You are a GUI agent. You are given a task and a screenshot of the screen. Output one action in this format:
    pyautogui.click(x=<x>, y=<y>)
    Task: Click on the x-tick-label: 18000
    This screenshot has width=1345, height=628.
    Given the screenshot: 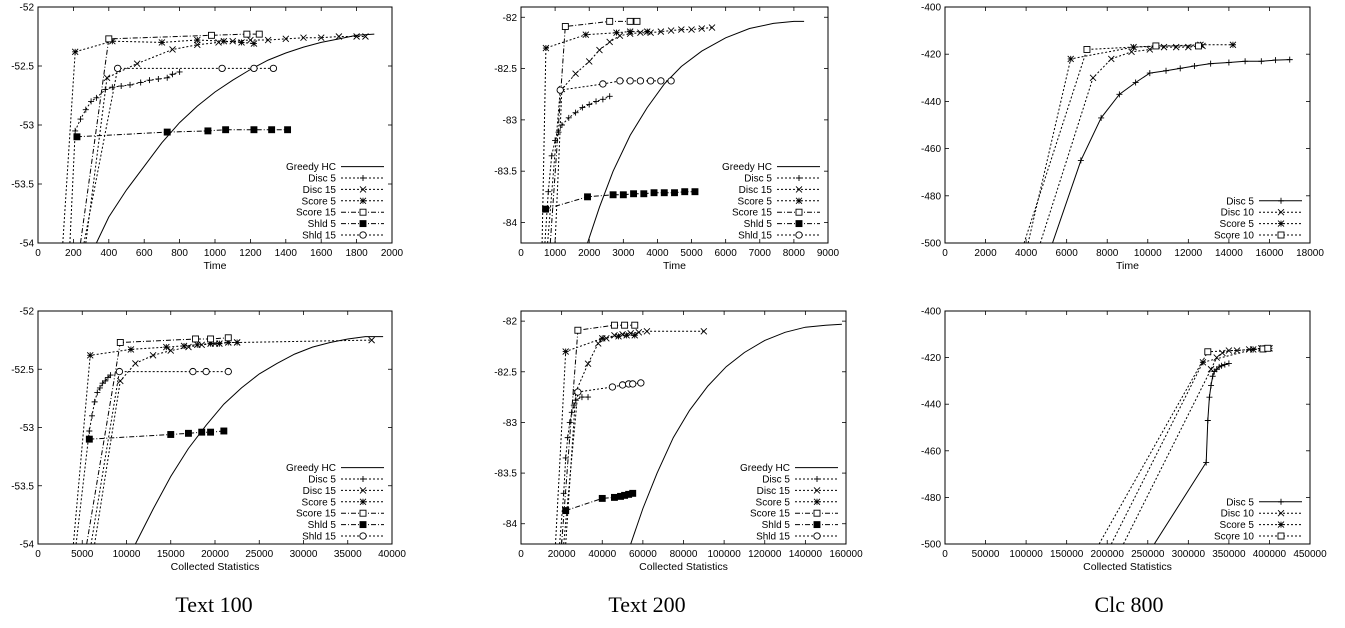 What is the action you would take?
    pyautogui.click(x=1310, y=253)
    